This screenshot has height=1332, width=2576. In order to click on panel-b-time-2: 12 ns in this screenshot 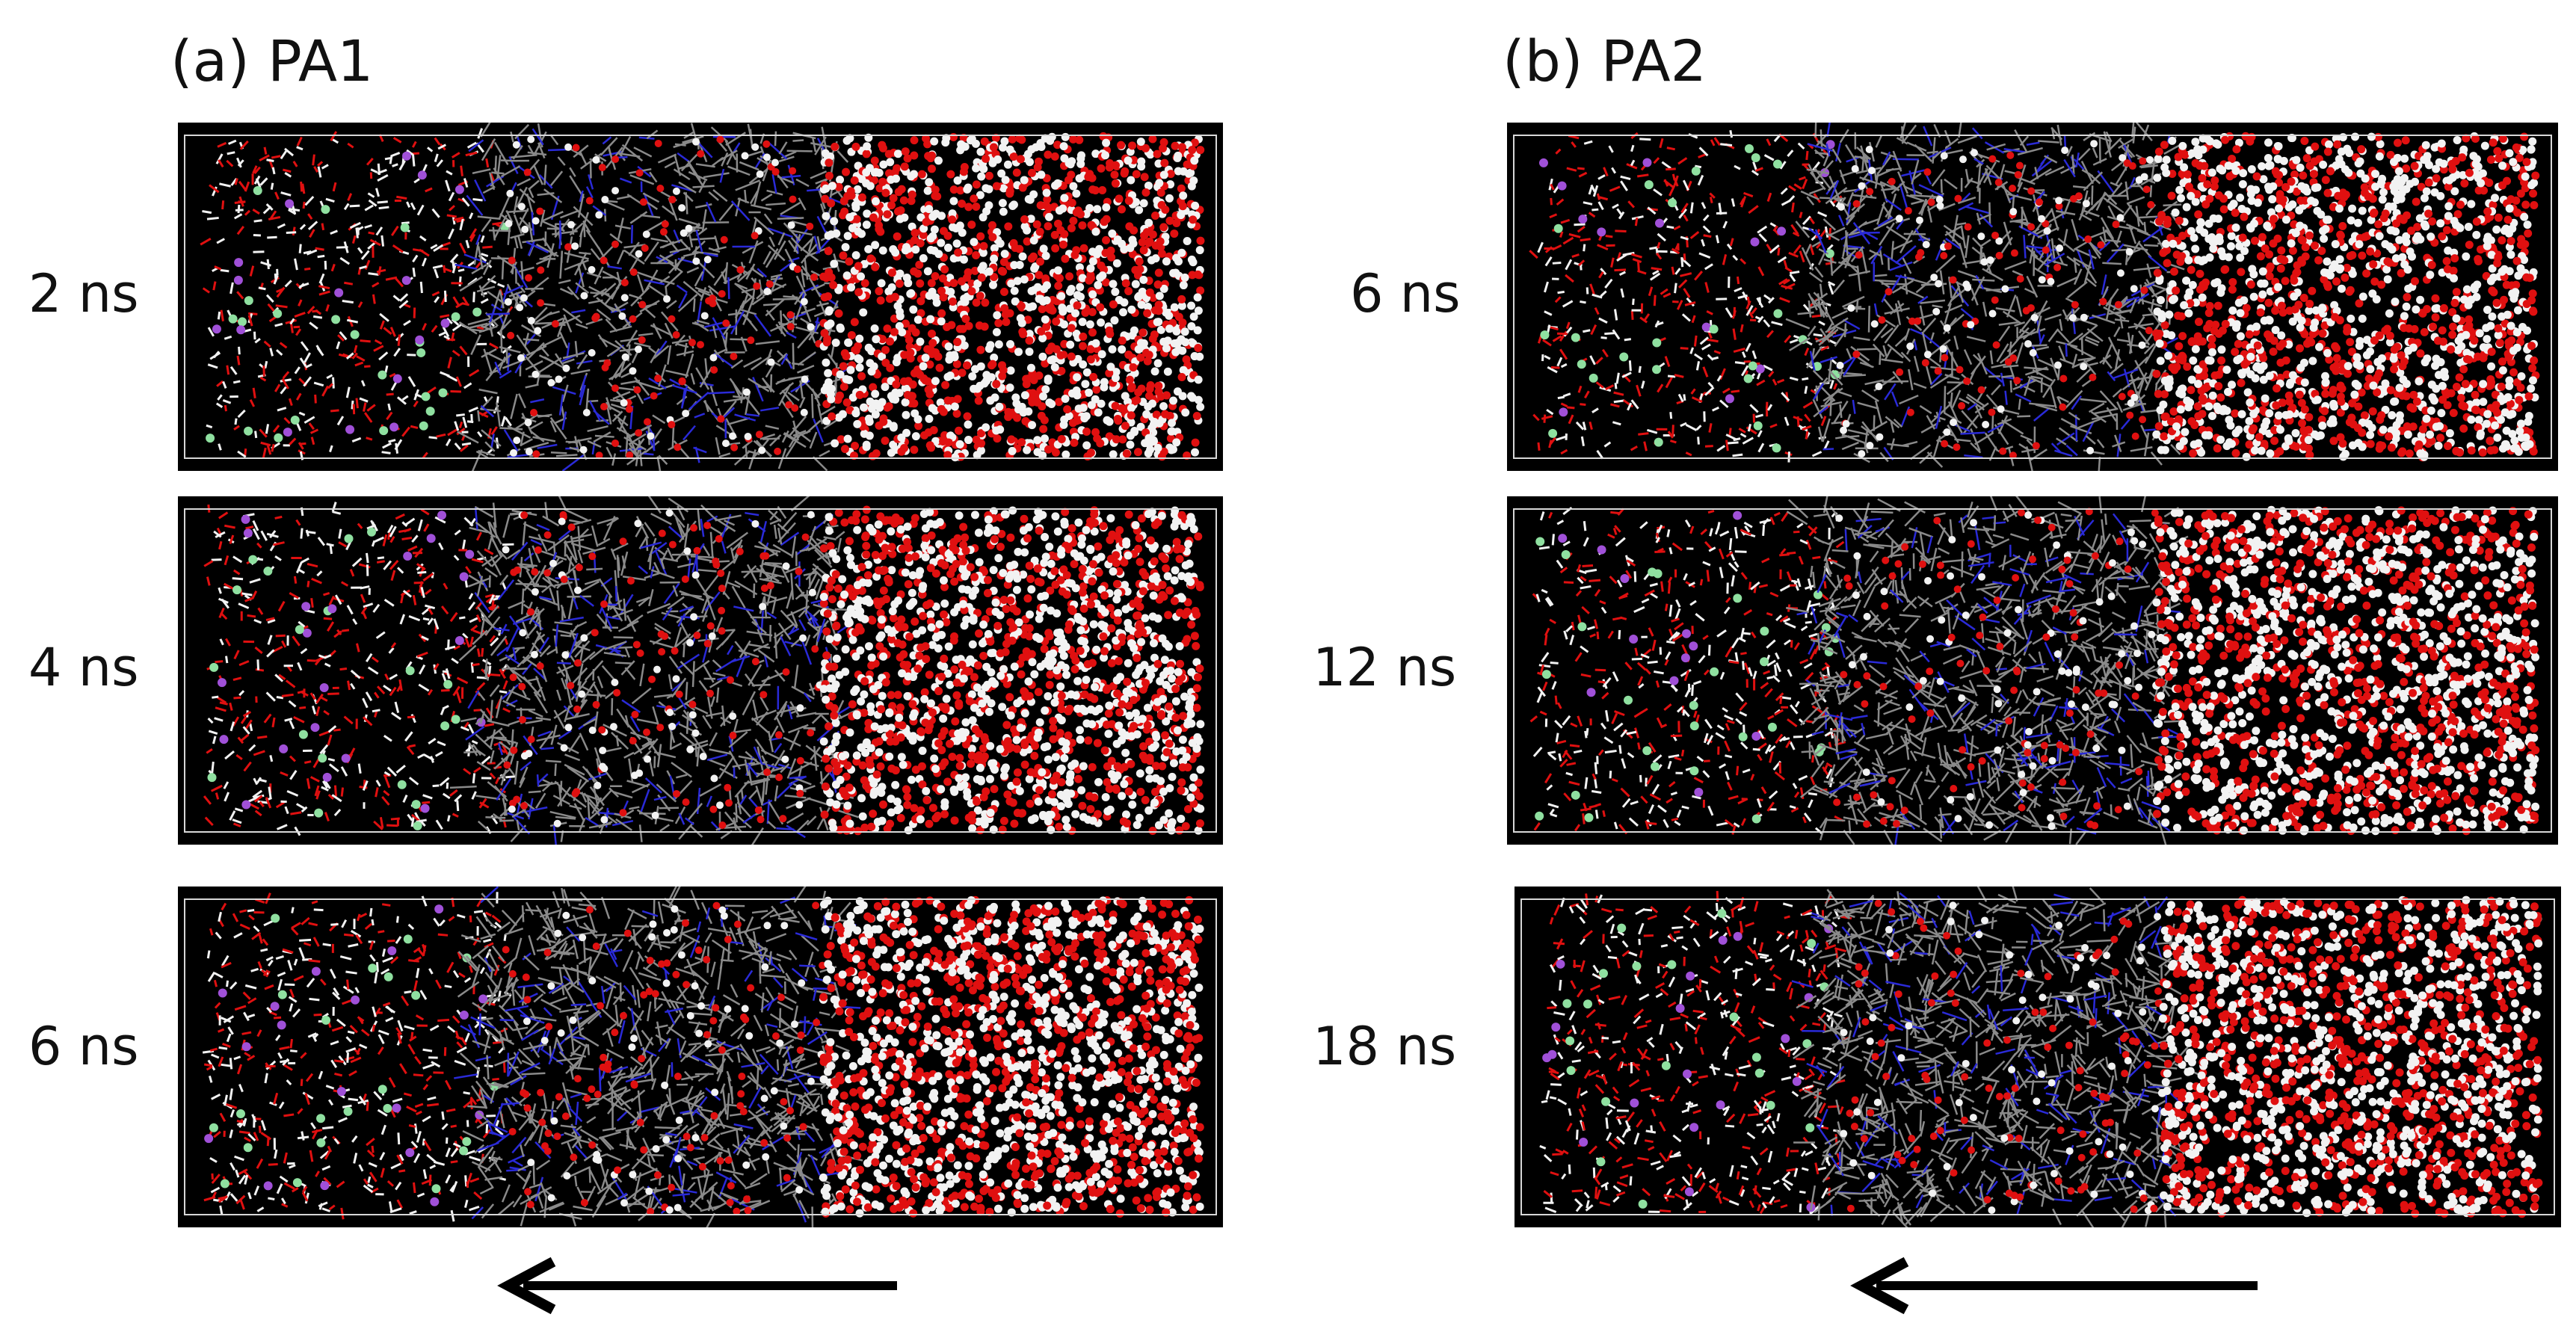, I will do `click(1385, 667)`.